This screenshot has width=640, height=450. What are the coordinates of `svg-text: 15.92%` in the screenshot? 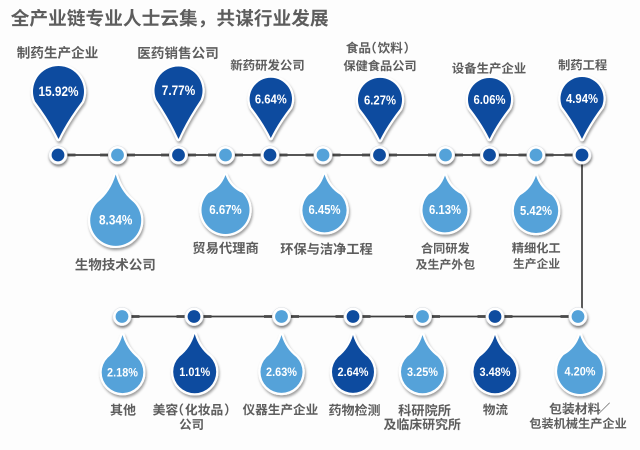 It's located at (59, 91).